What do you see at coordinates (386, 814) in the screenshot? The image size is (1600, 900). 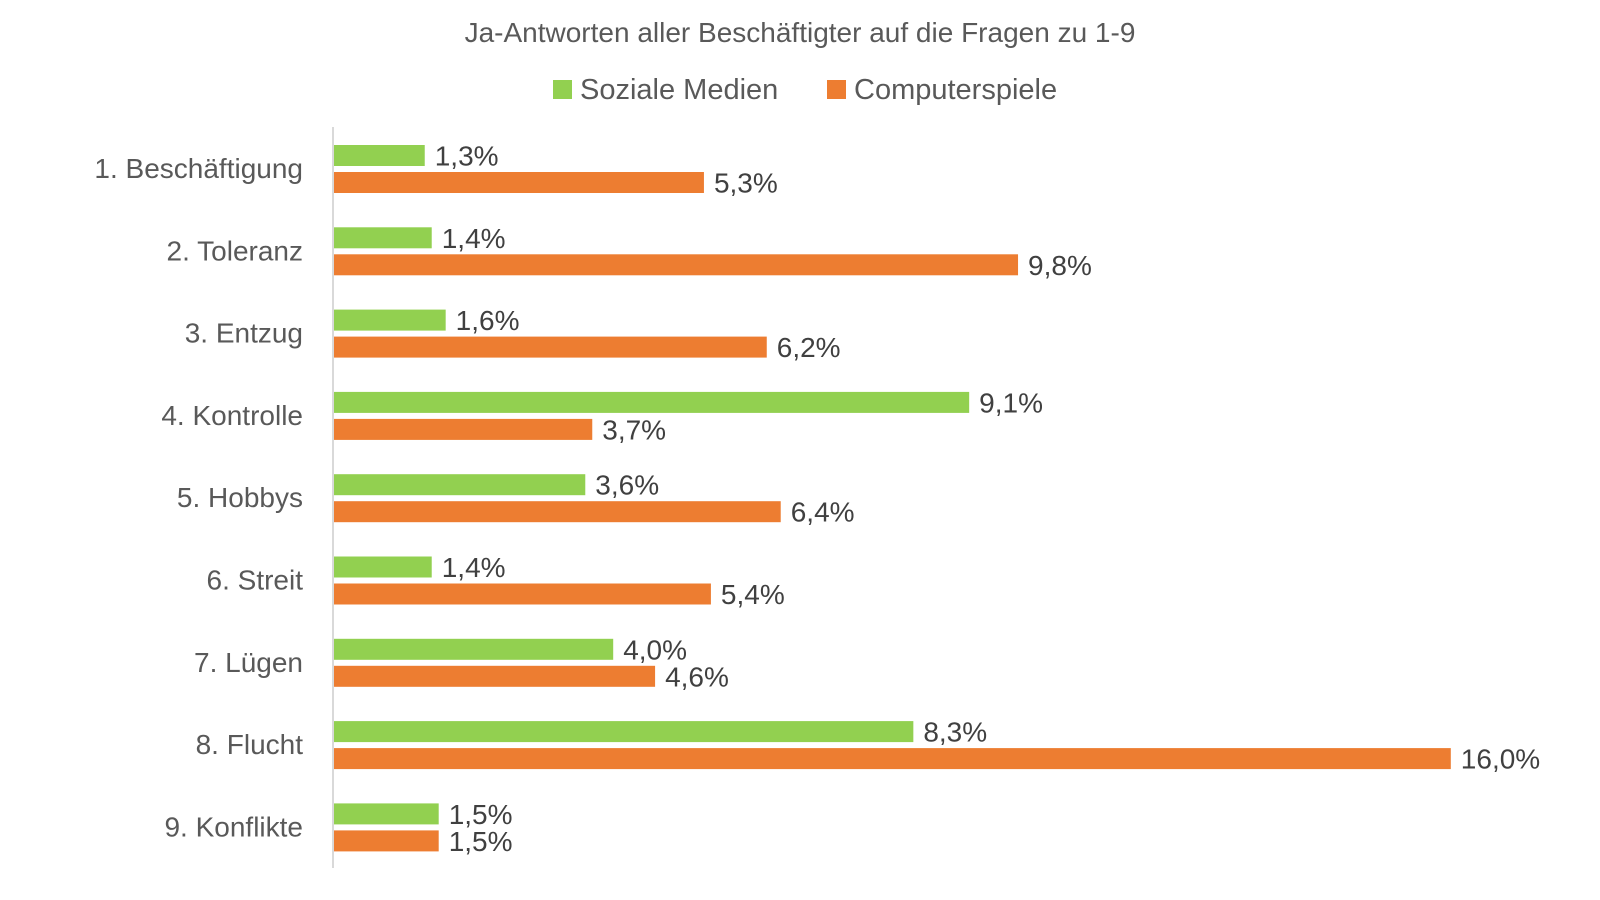 I see `bar-soziale-medien-konflikte` at bounding box center [386, 814].